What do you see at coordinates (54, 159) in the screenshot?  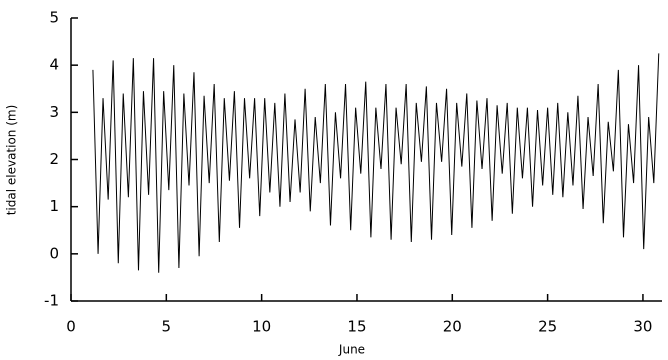 I see `y-tick-label: 2` at bounding box center [54, 159].